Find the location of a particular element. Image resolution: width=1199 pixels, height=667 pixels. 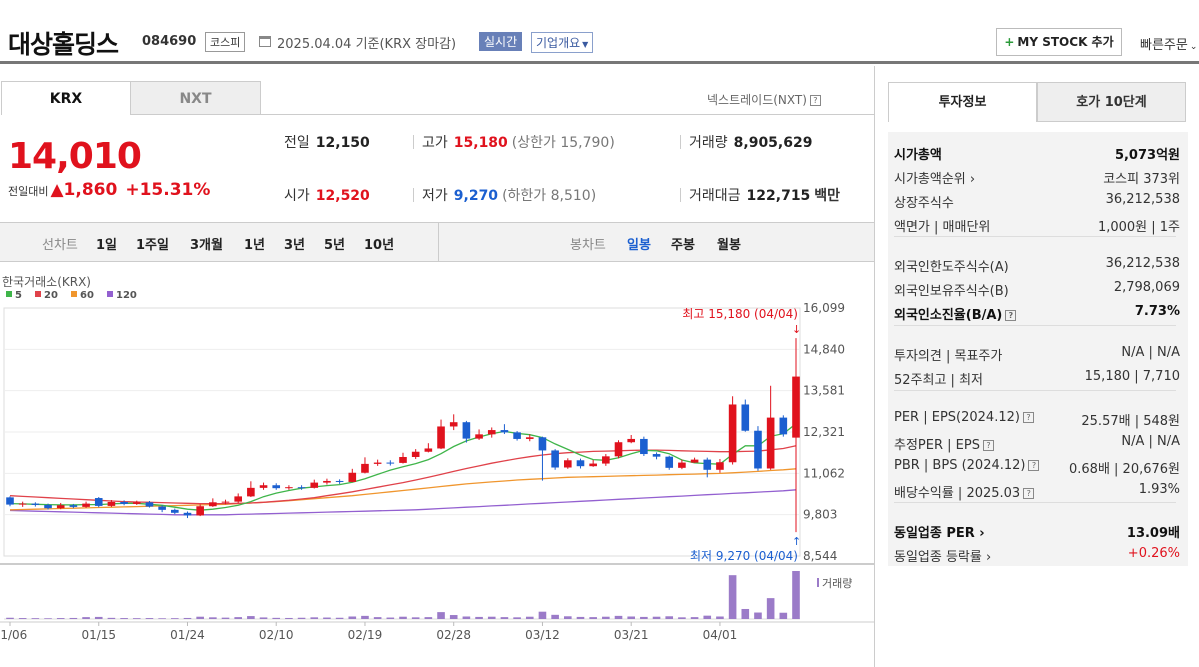

period-1d: 1일 is located at coordinates (107, 245).